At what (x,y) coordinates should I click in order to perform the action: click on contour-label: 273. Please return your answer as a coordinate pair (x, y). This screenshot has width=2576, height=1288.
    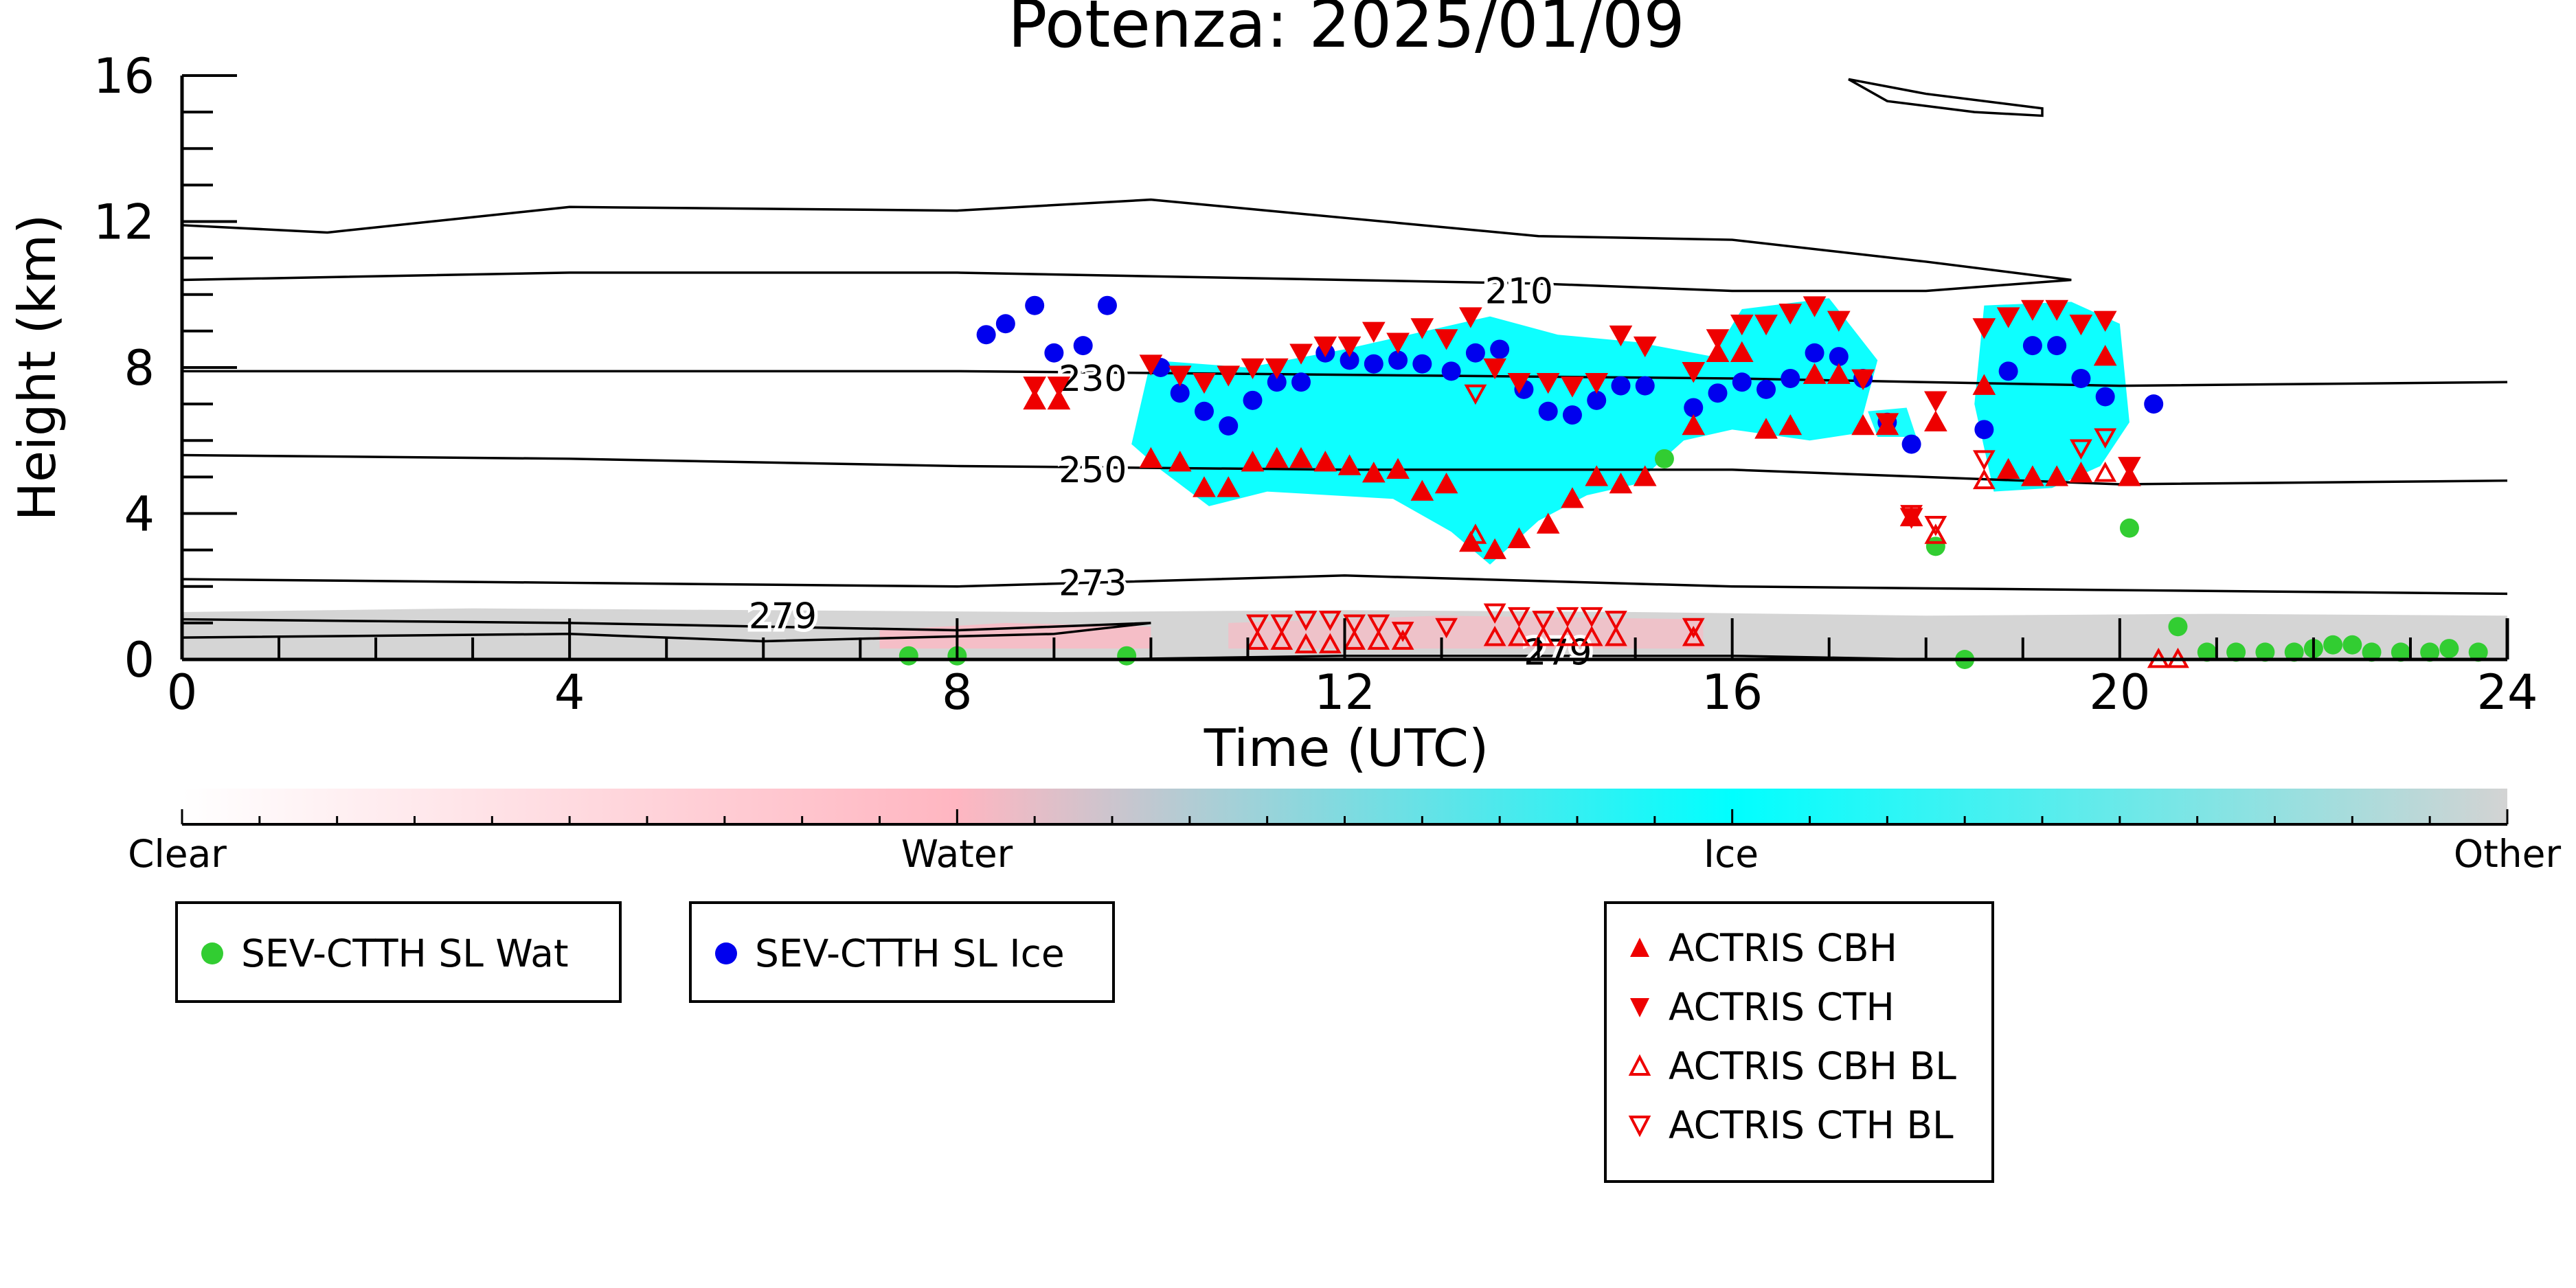
    Looking at the image, I should click on (1093, 583).